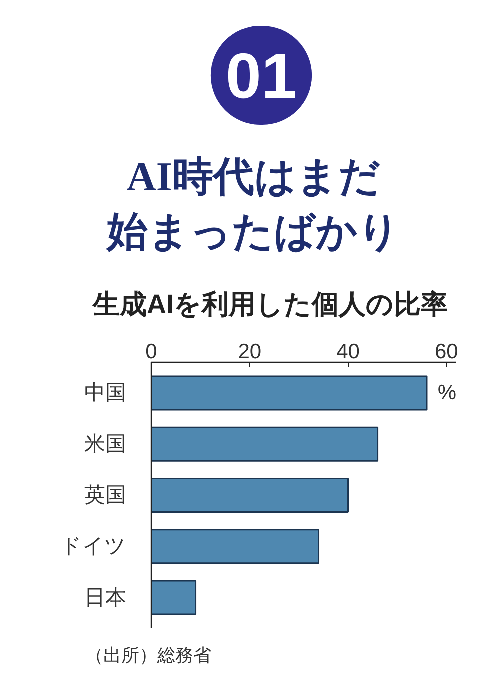 This screenshot has height=679, width=488. I want to click on chart-subtitle: 生成AIを利用した個人の比率, so click(270, 305).